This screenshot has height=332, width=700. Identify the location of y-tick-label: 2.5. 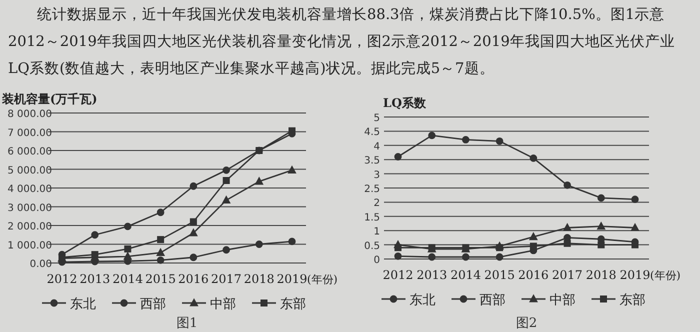
(372, 189).